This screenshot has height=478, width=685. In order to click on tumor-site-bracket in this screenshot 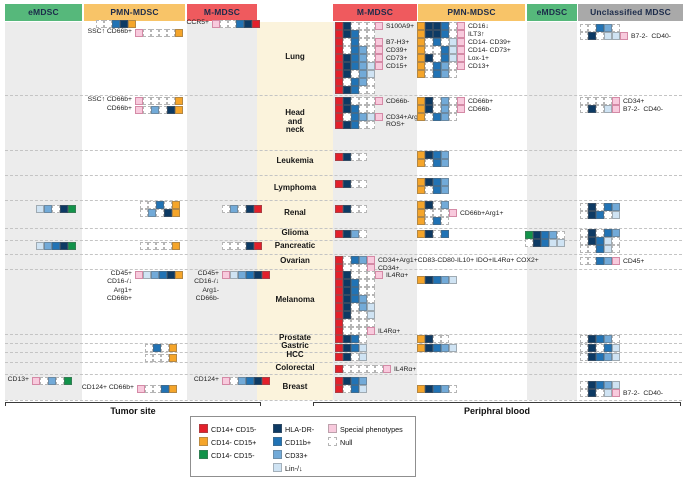, I will do `click(133, 404)`.